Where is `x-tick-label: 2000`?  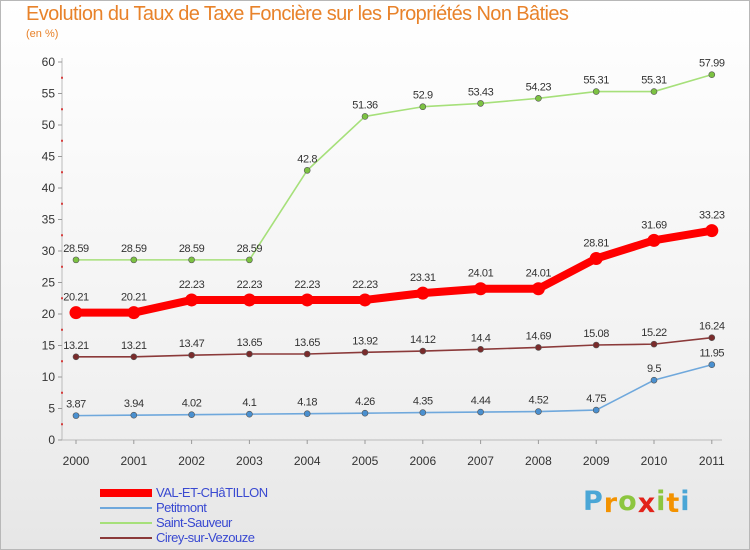
x-tick-label: 2000 is located at coordinates (76, 461).